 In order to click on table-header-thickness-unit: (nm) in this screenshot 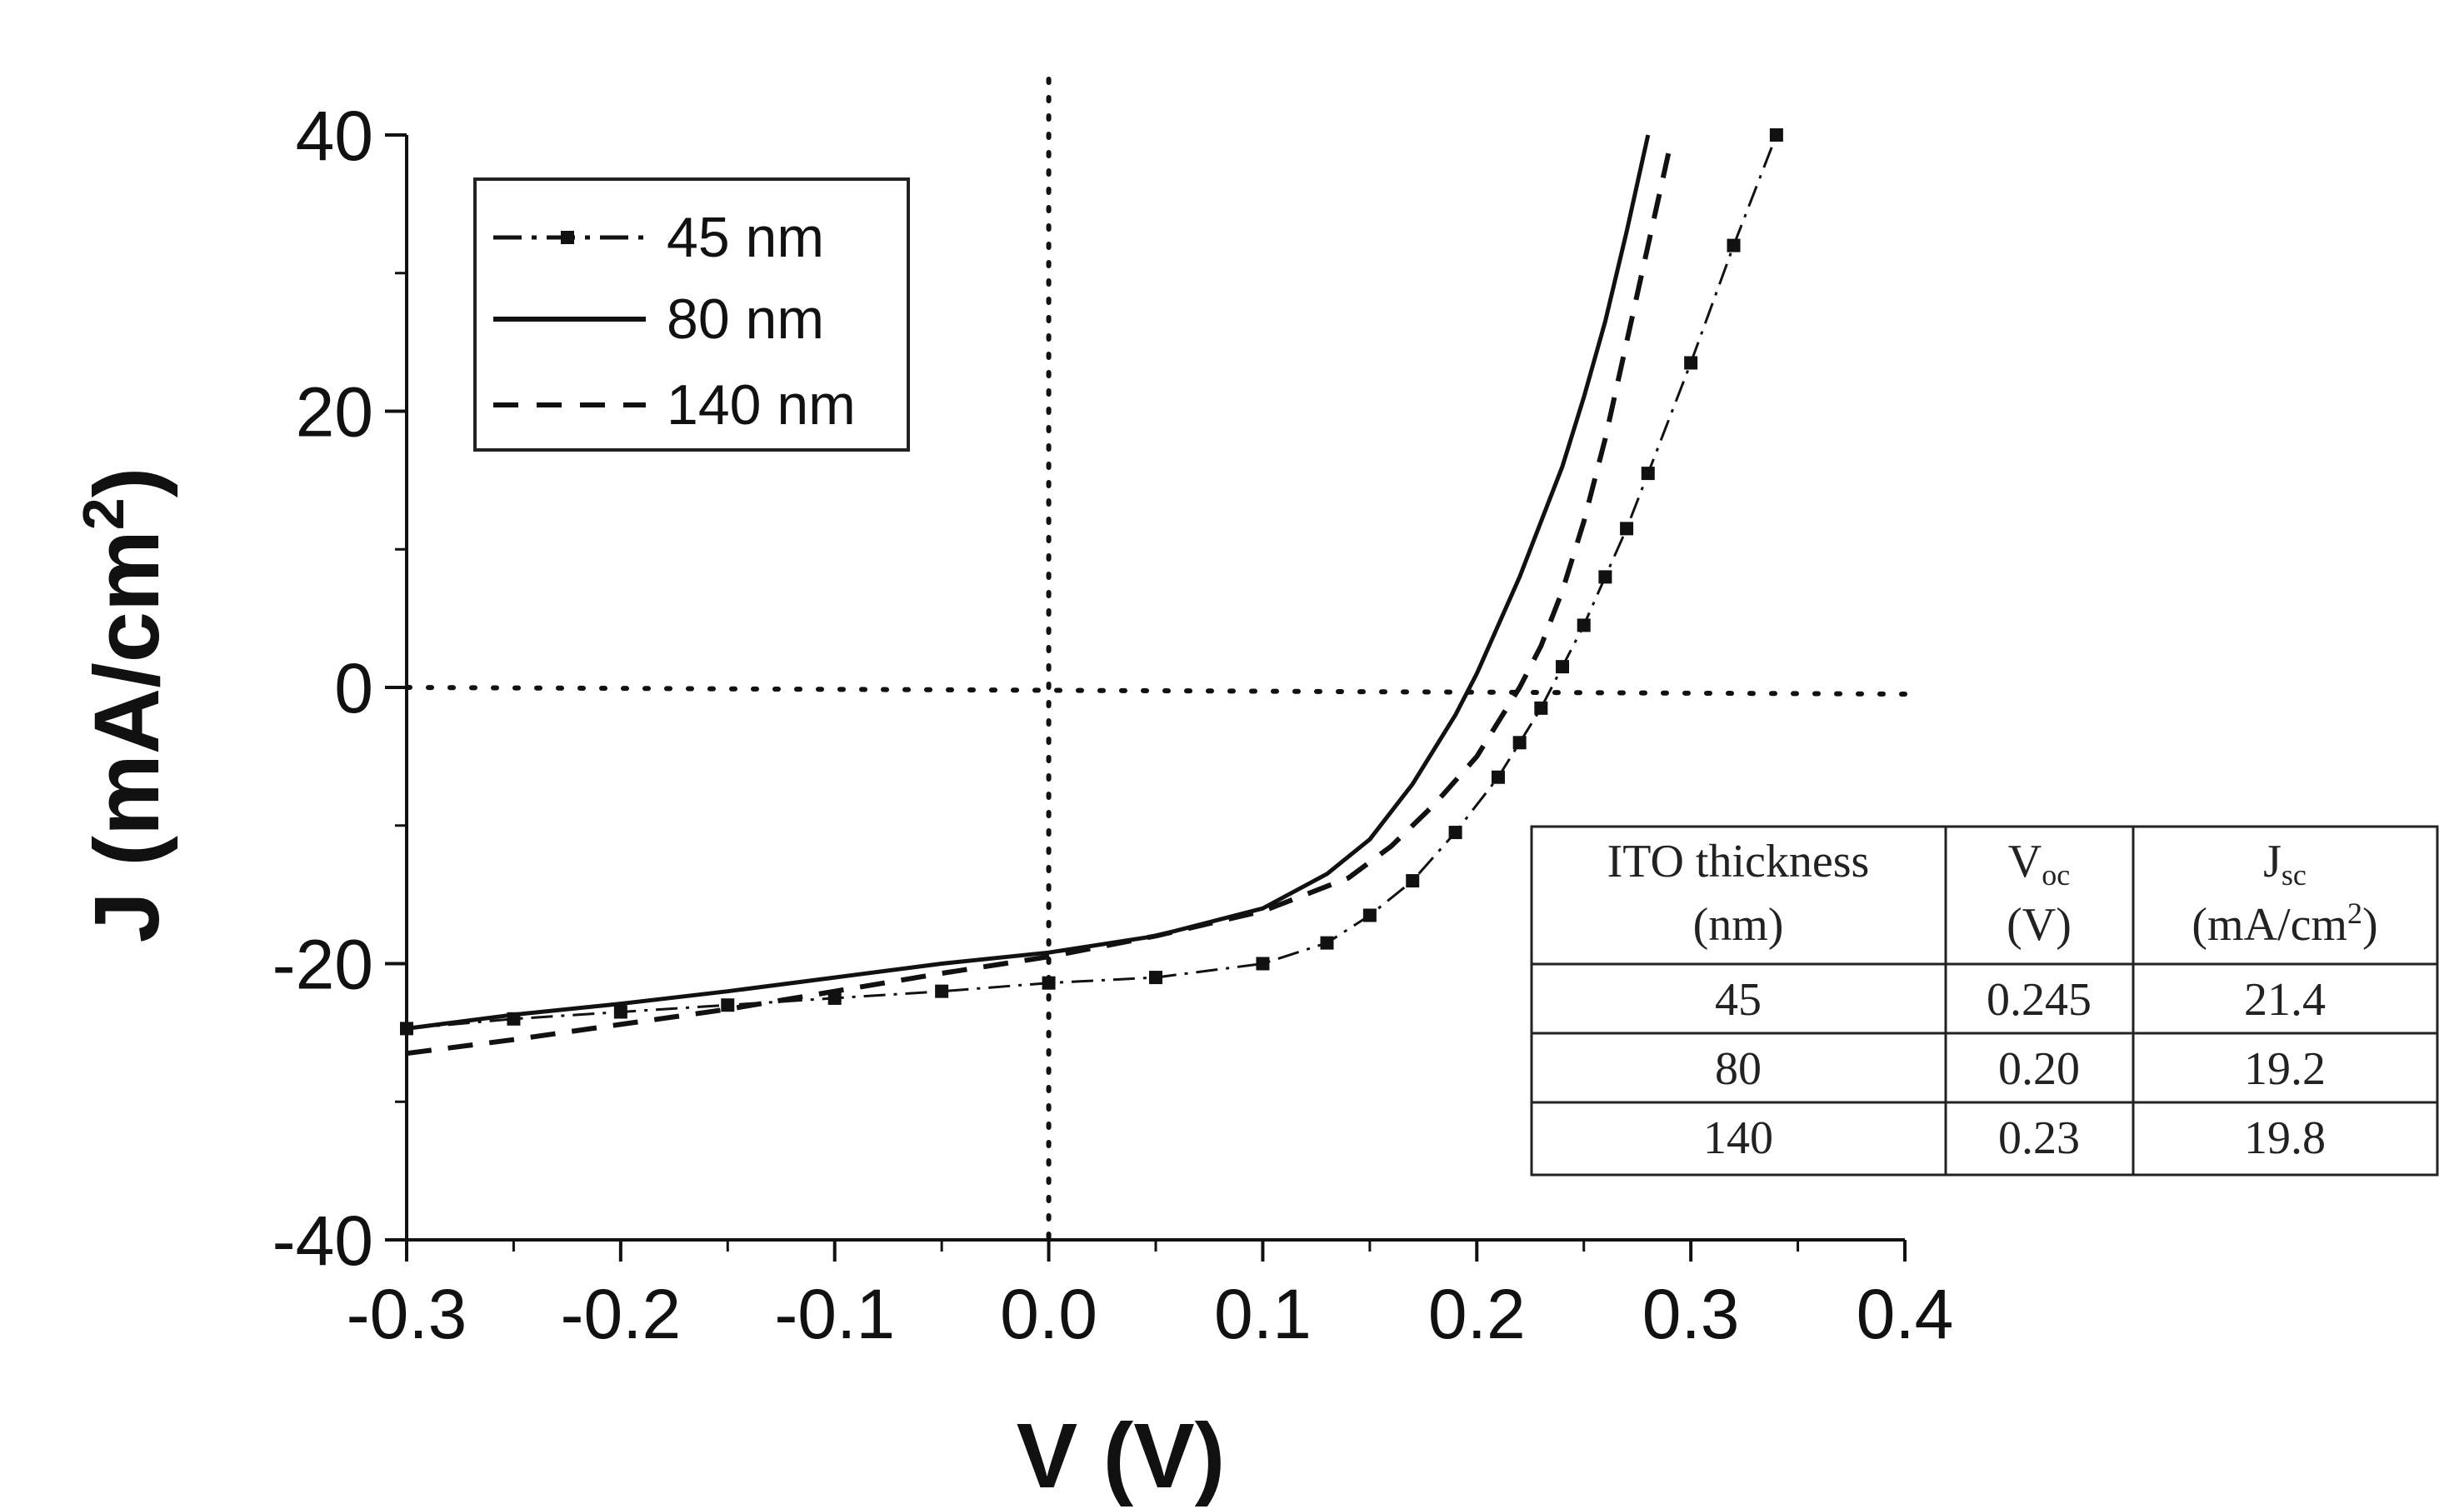, I will do `click(1738, 925)`.